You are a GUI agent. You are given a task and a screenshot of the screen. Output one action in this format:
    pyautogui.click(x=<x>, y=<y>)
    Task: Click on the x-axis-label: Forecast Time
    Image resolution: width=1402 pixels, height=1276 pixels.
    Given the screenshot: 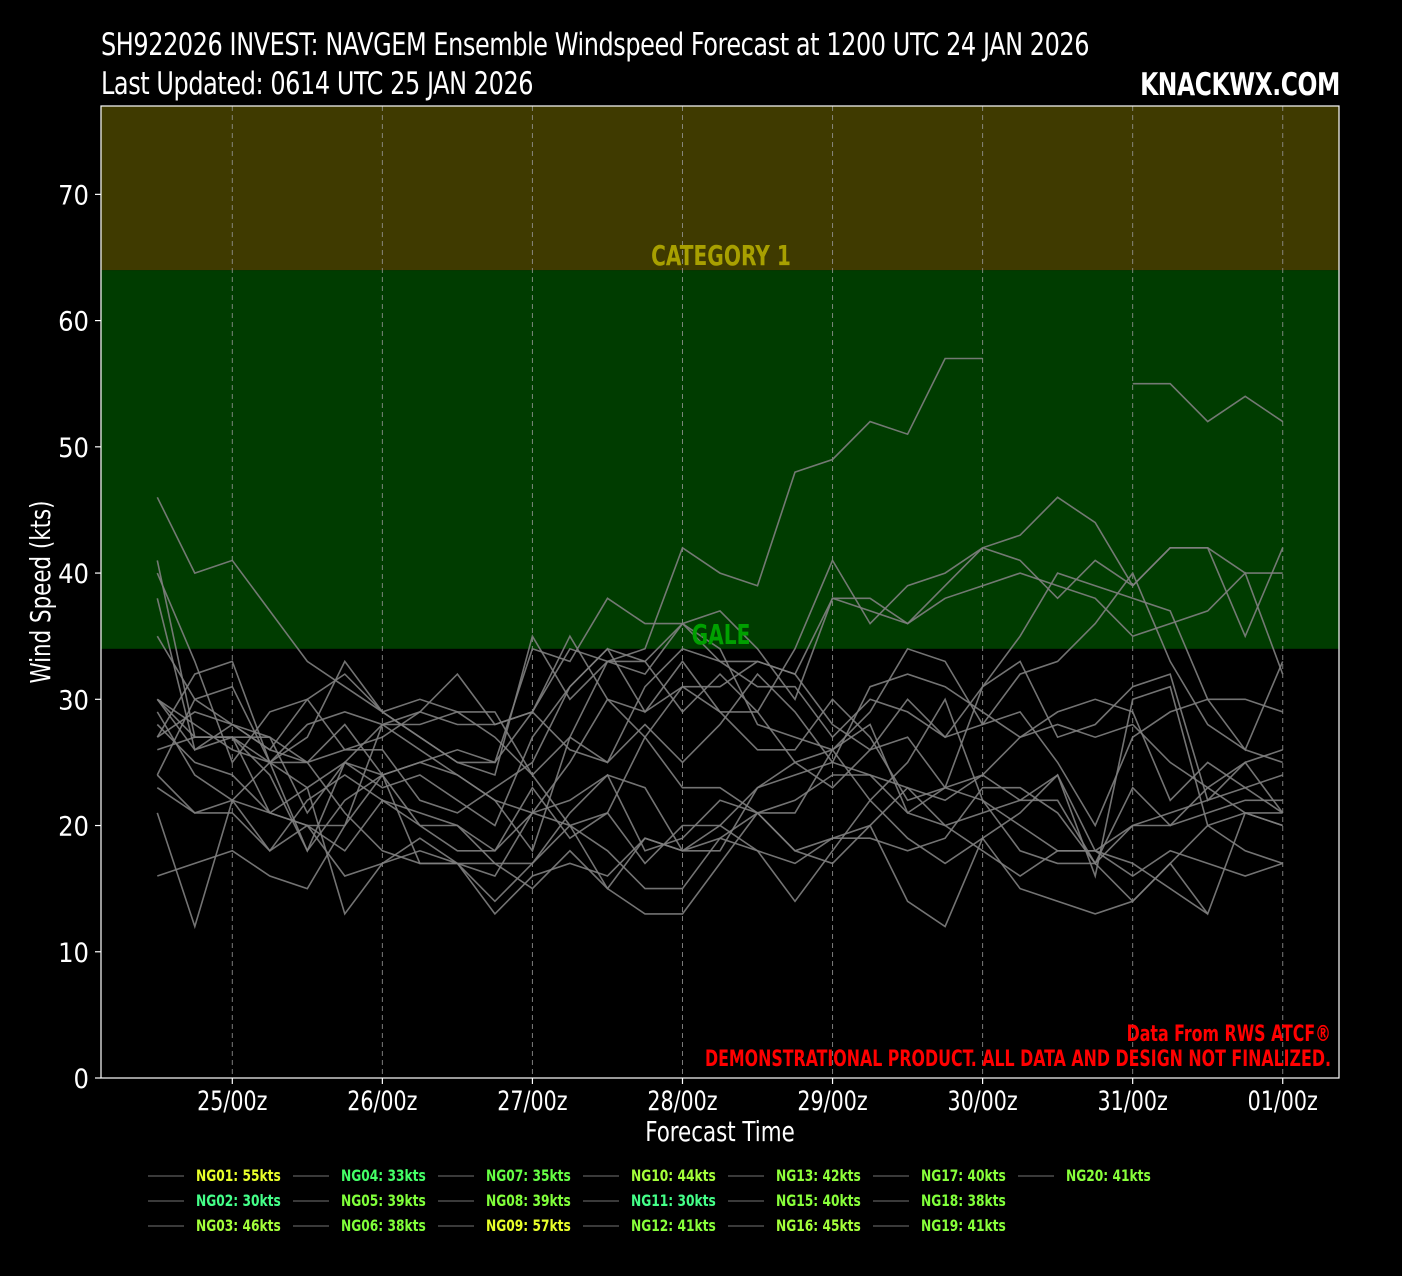 What is the action you would take?
    pyautogui.click(x=719, y=1132)
    